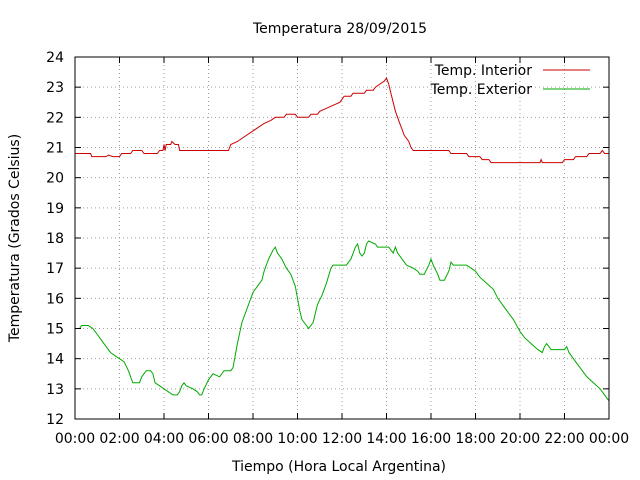 The height and width of the screenshot is (480, 640). I want to click on y-tick-label: 19, so click(55, 209).